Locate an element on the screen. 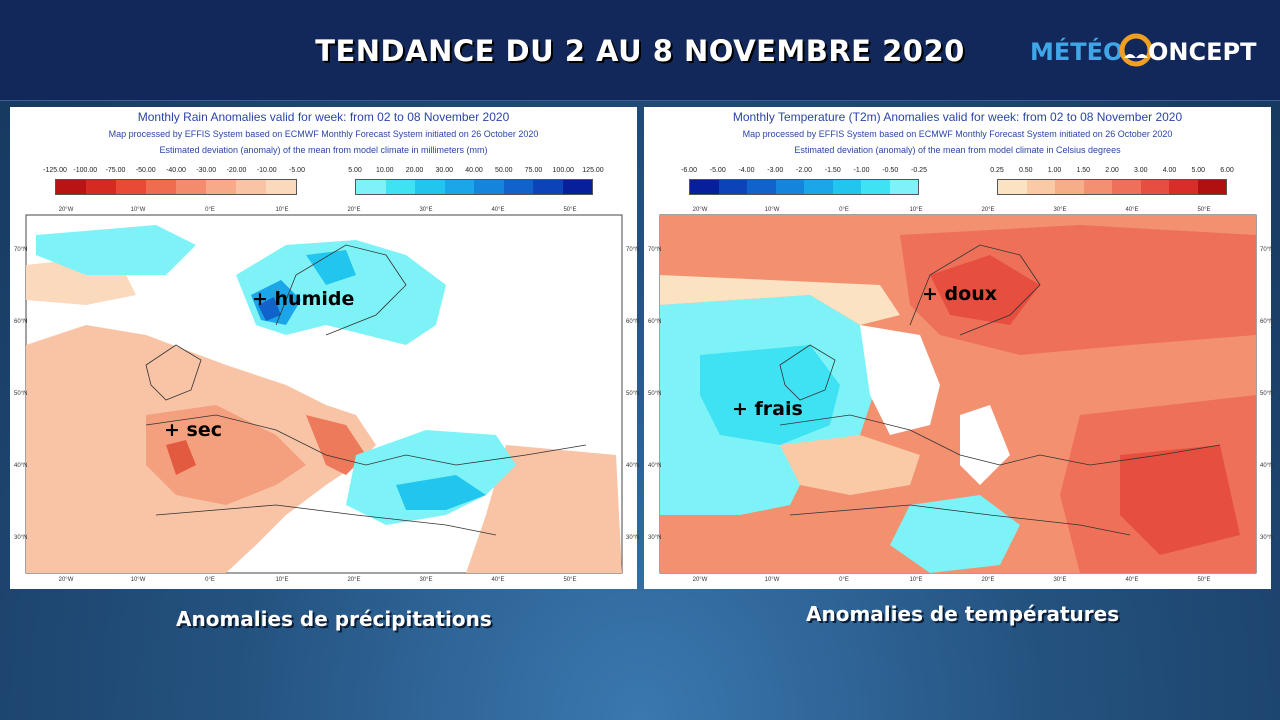 The height and width of the screenshot is (720, 1280). colorbar-tick-label: 30.00 is located at coordinates (444, 170).